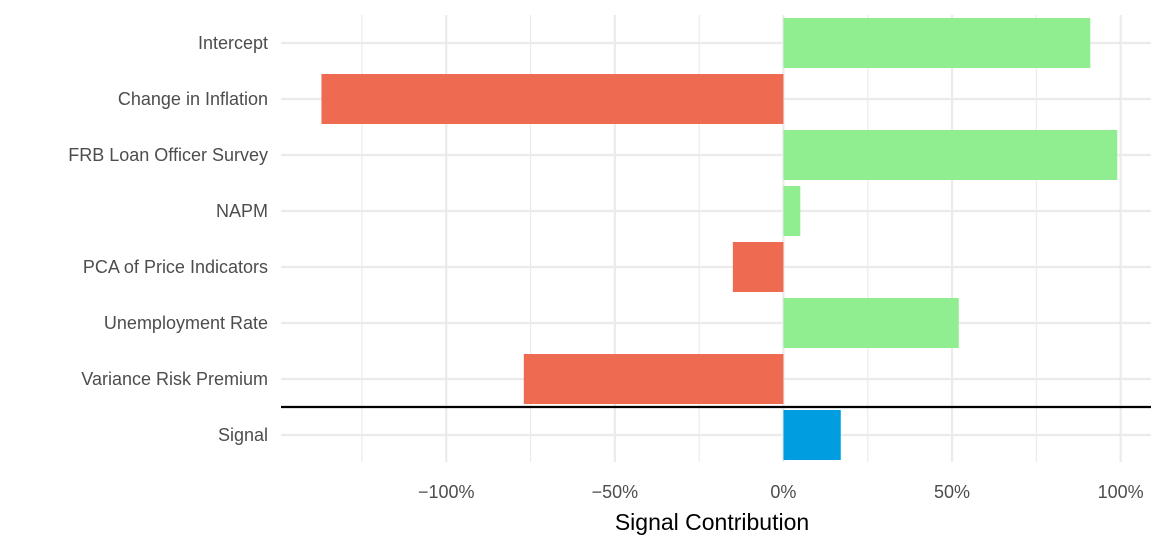  What do you see at coordinates (653, 379) in the screenshot?
I see `bar-variance-risk-premium` at bounding box center [653, 379].